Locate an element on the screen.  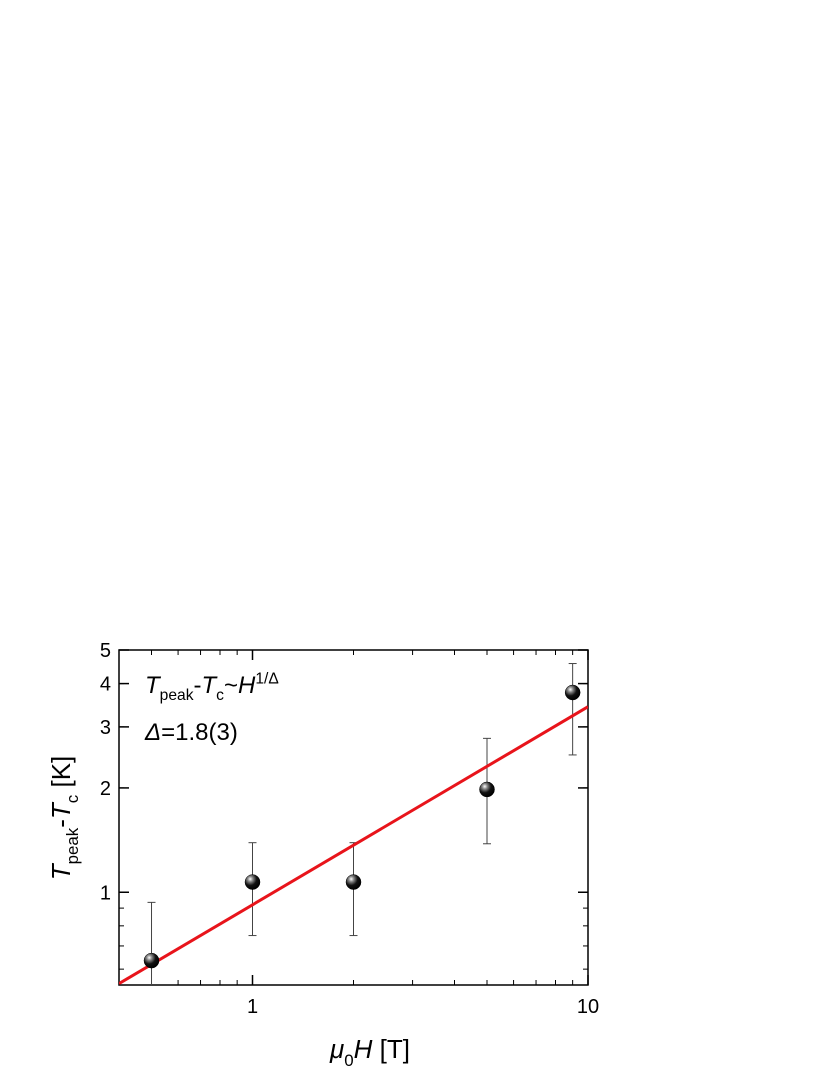
text-part: ~ is located at coordinates (231, 685).